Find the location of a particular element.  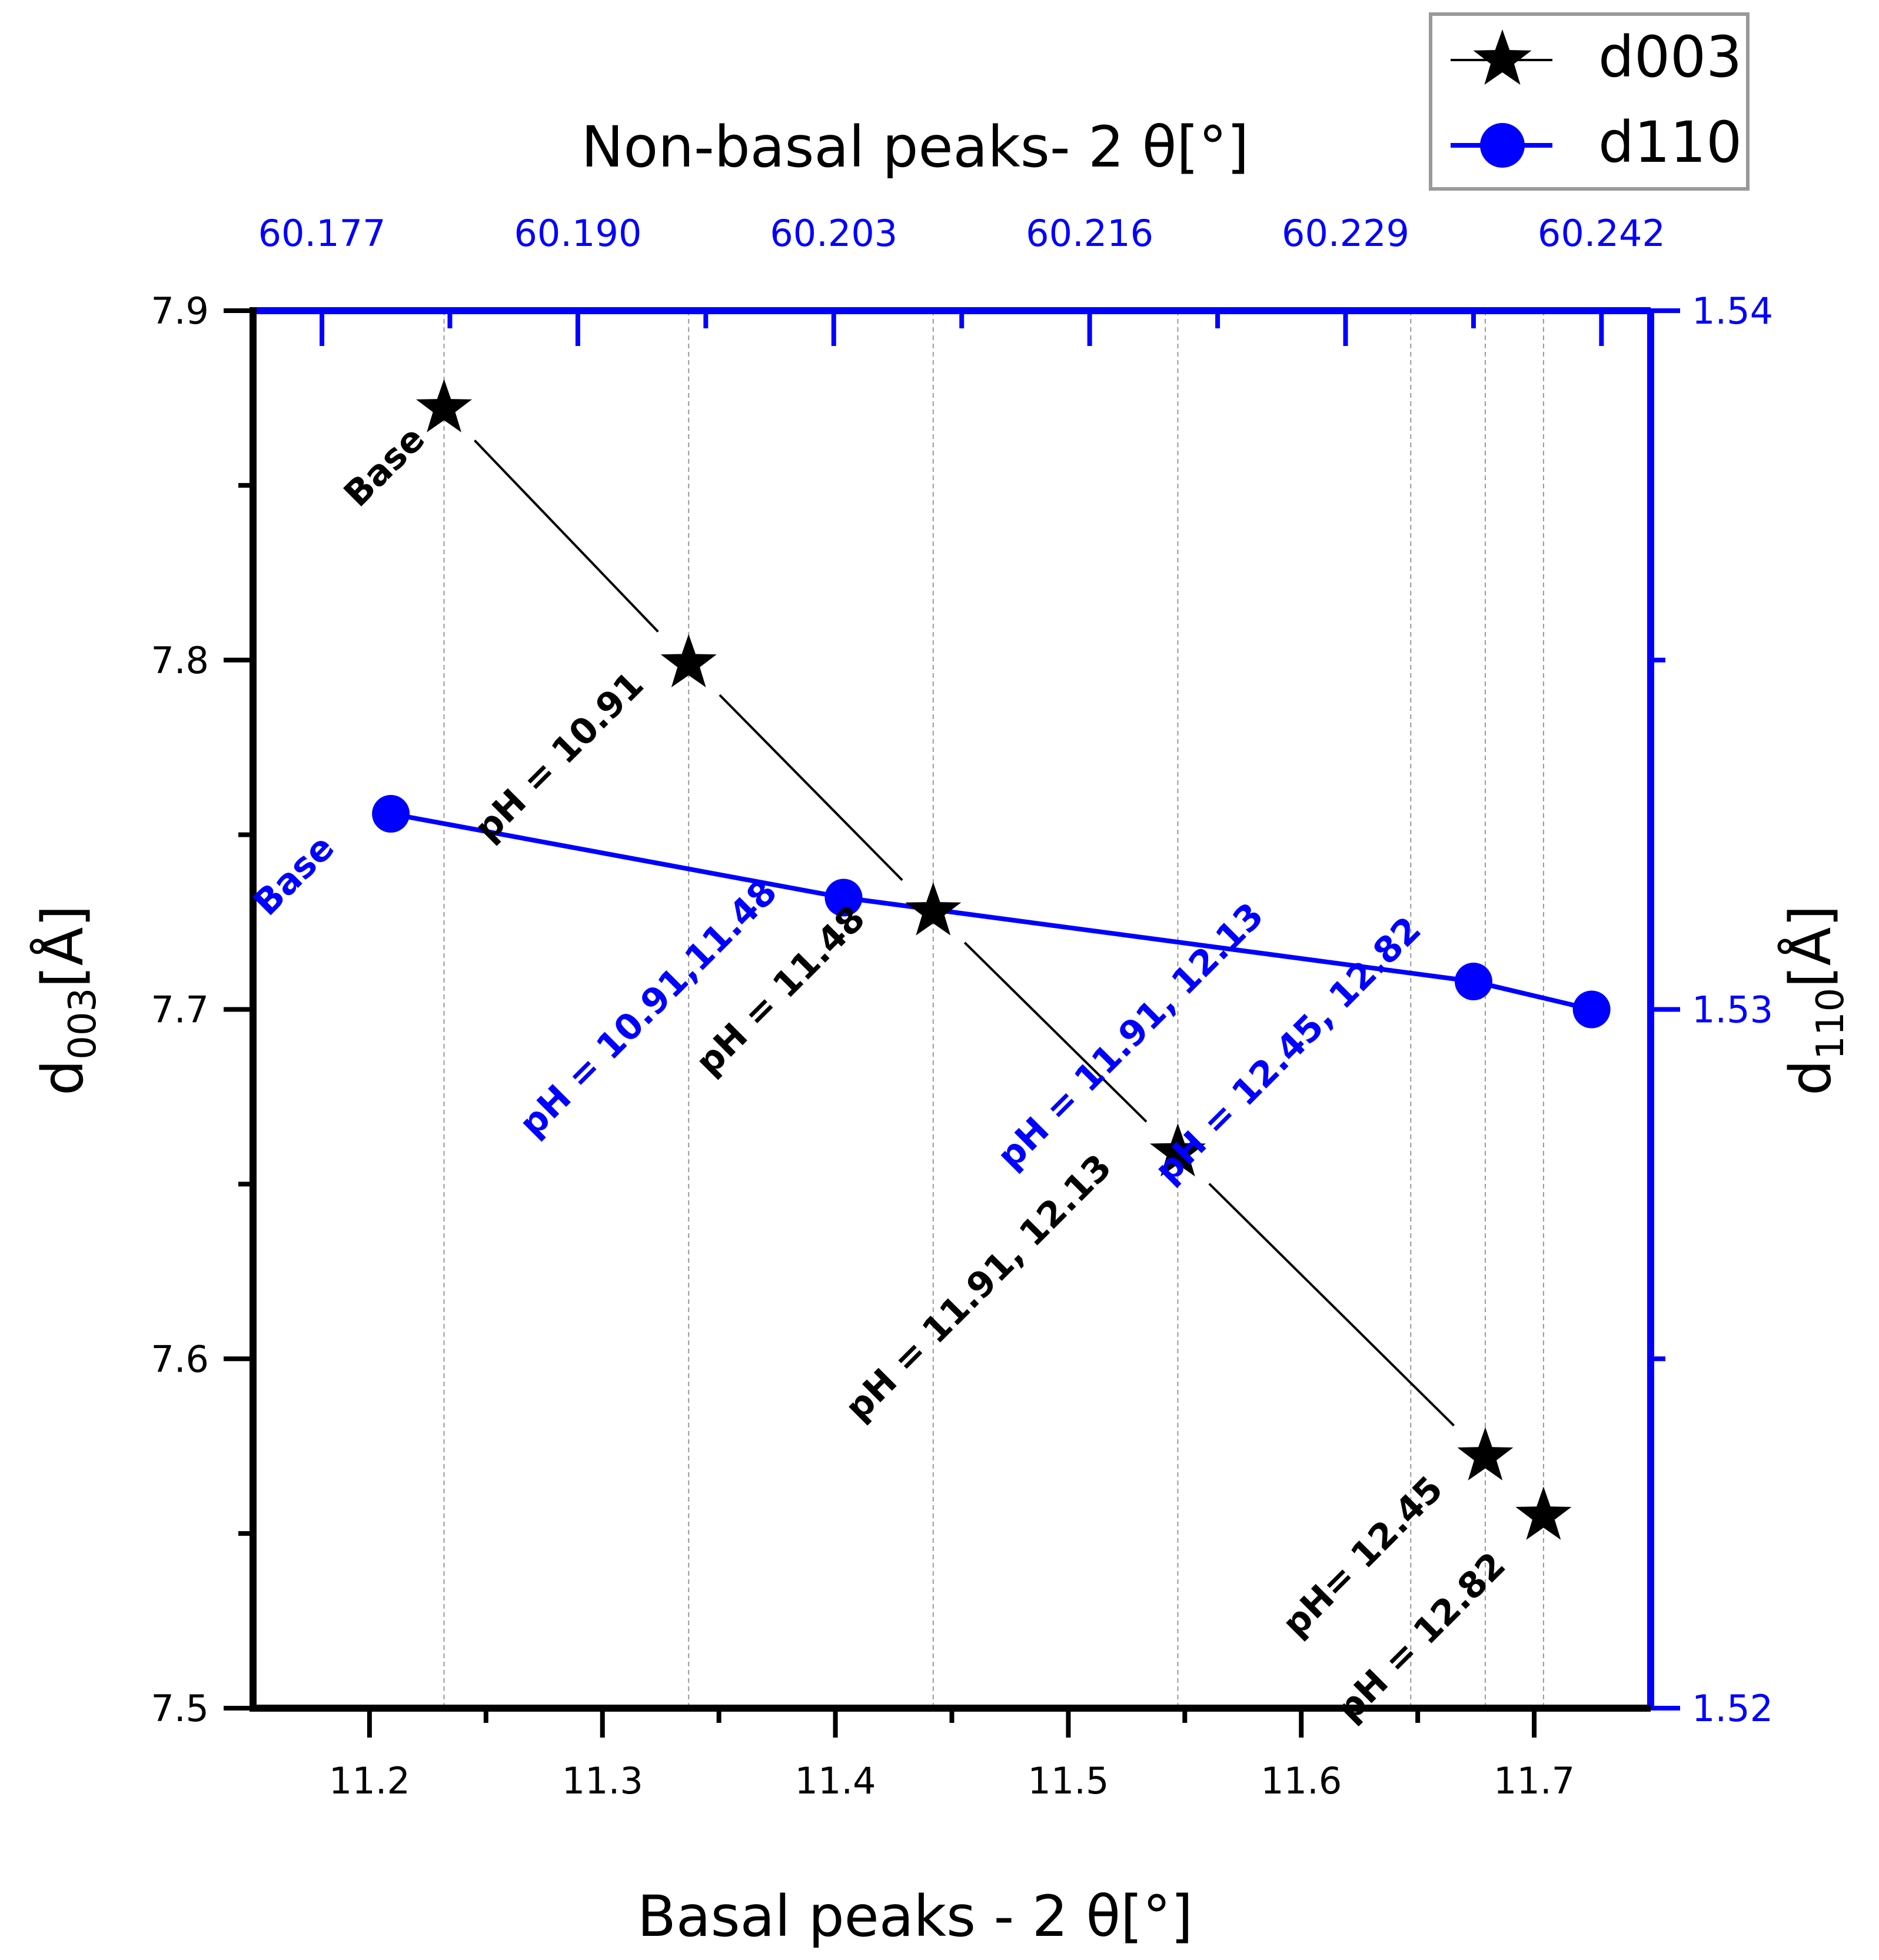

left-axis-title: d003[Å] is located at coordinates (67, 1000).